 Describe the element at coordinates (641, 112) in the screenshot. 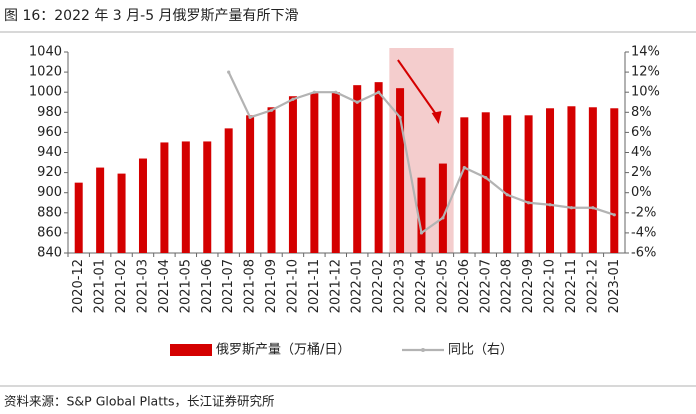

I see `y2-tick-label: 8%` at that location.